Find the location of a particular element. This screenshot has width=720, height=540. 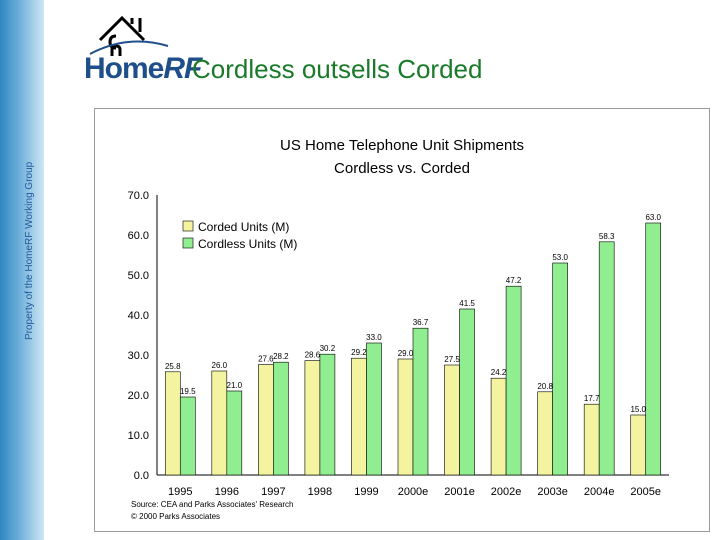

house-icon is located at coordinates (122, 35).